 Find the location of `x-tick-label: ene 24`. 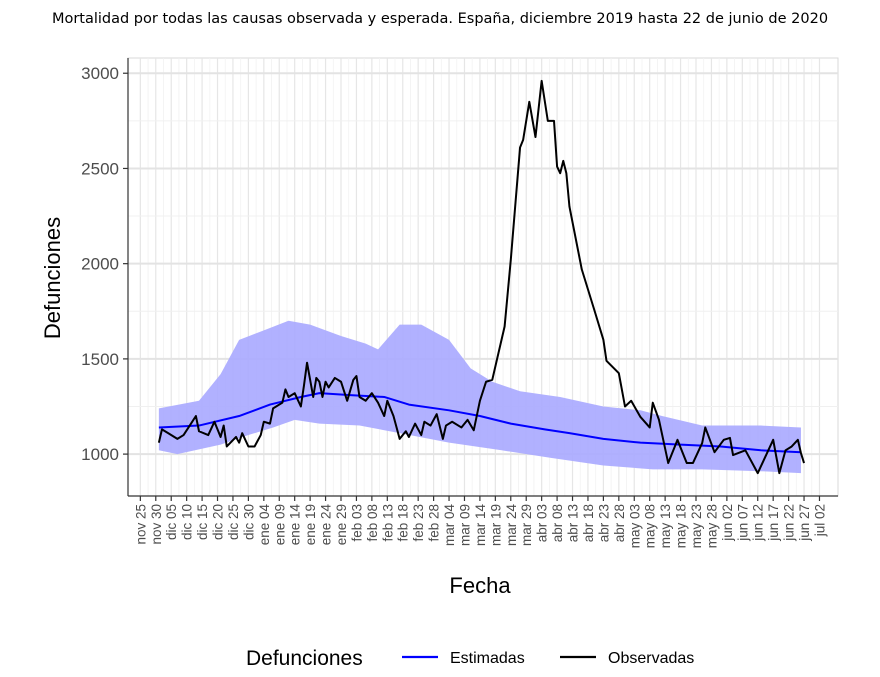

x-tick-label: ene 24 is located at coordinates (326, 525).